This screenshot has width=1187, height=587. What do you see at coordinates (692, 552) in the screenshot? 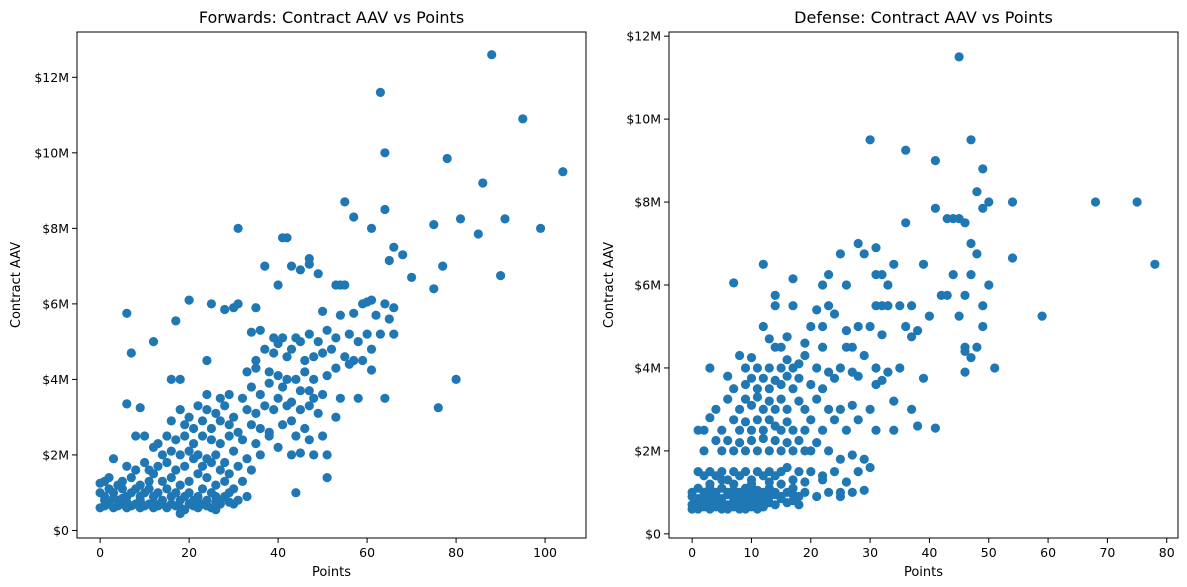
I see `defense-x-tick-label: 0` at bounding box center [692, 552].